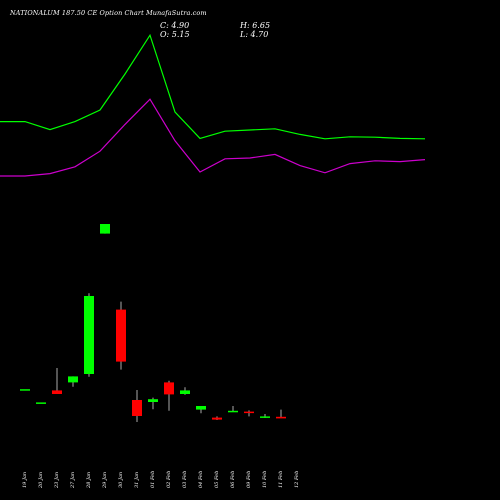 This screenshot has width=500, height=500. I want to click on x-tick-label: 29 Jan, so click(105, 480).